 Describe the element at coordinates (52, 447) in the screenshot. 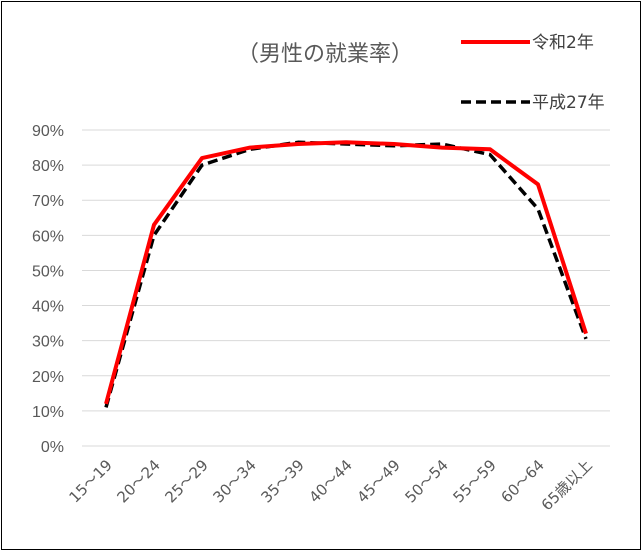

I see `y-tick-label: 0%` at that location.